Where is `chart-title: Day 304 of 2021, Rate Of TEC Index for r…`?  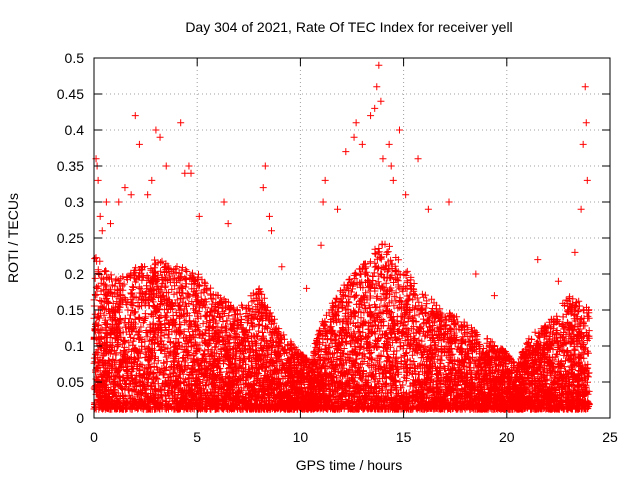 chart-title: Day 304 of 2021, Rate Of TEC Index for r… is located at coordinates (348, 27).